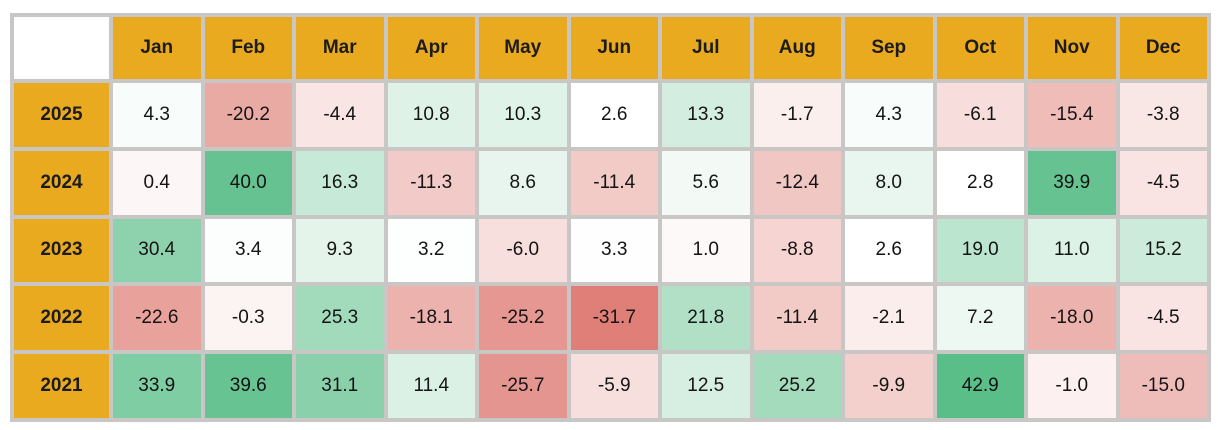 The height and width of the screenshot is (430, 1218). Describe the element at coordinates (1163, 48) in the screenshot. I see `month-header-dec: Dec` at that location.